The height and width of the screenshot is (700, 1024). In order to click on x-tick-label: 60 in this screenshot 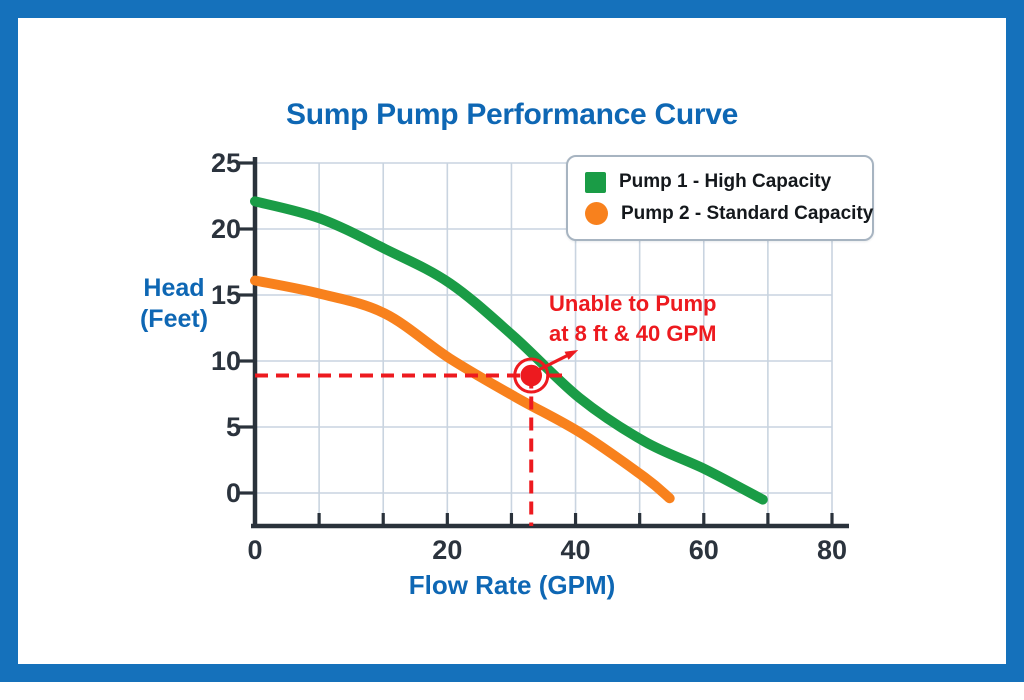, I will do `click(703, 550)`.